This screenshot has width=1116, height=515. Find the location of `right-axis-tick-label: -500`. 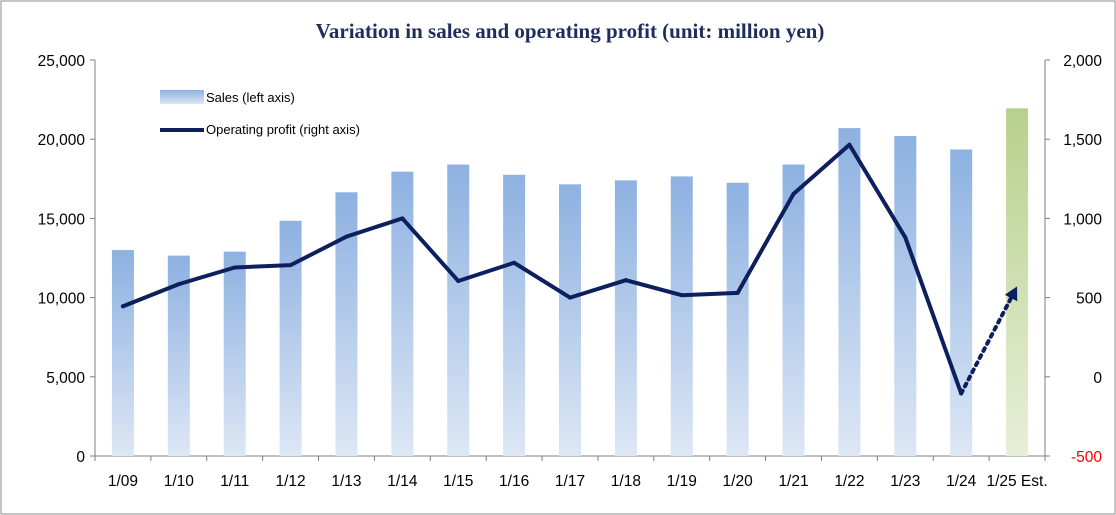

right-axis-tick-label: -500 is located at coordinates (1086, 457).